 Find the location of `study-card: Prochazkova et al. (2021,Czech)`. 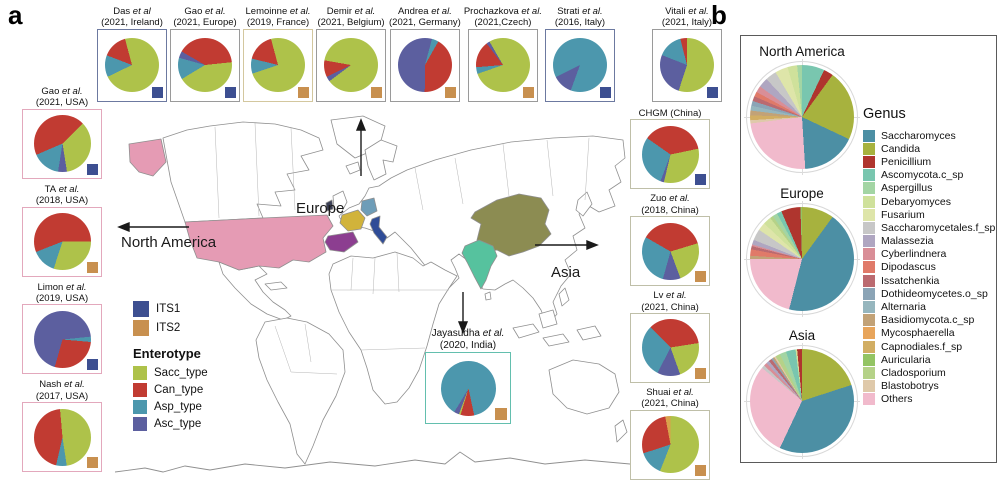

study-card: Prochazkova et al. (2021,Czech) is located at coordinates (503, 54).